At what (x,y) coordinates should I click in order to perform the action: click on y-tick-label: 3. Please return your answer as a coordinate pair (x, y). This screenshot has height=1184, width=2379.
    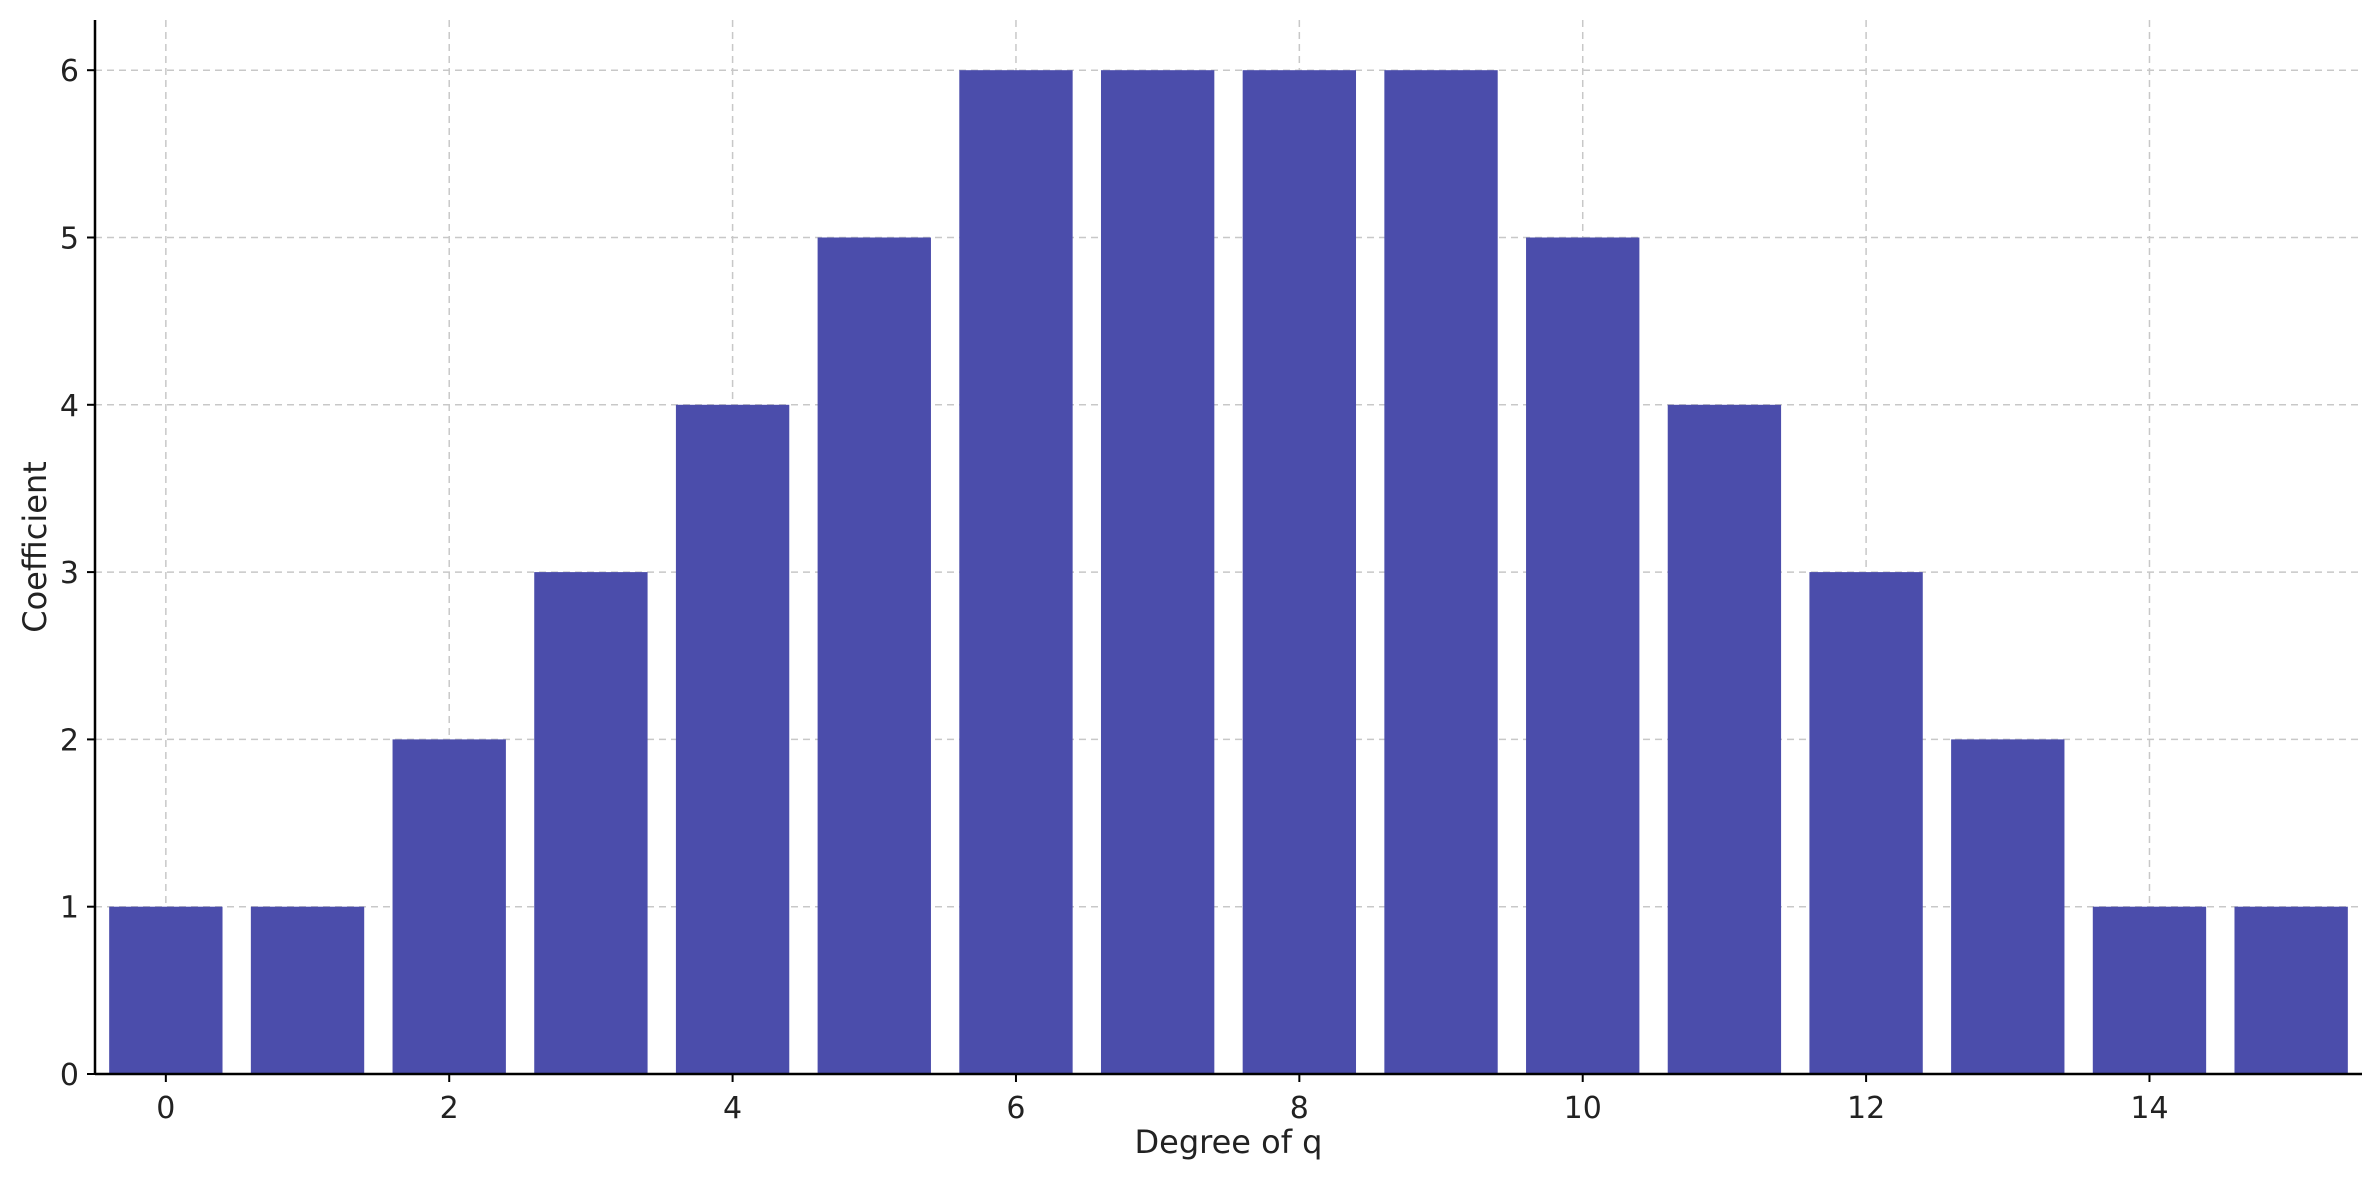
    Looking at the image, I should click on (69, 573).